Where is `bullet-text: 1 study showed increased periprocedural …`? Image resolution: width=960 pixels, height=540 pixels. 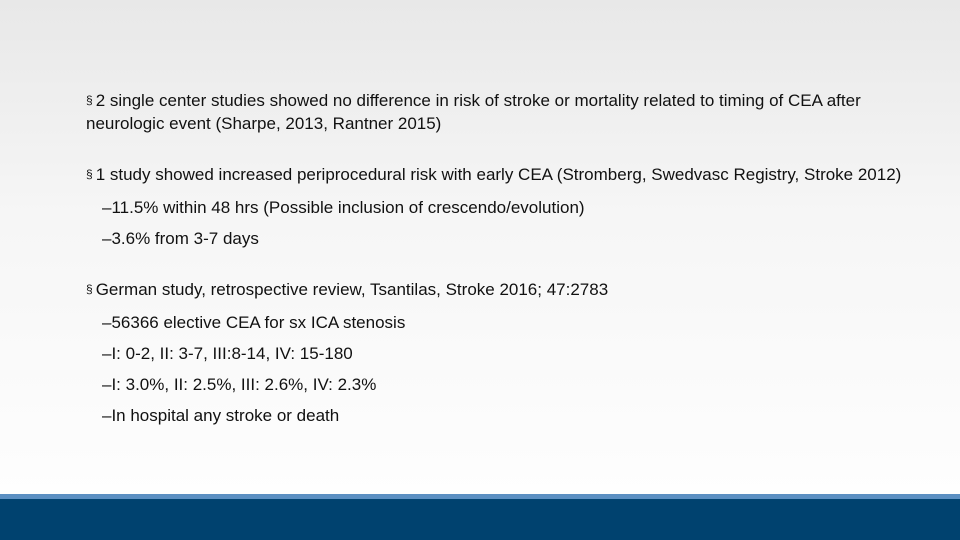
bullet-text: 1 study showed increased periprocedural … is located at coordinates (506, 175).